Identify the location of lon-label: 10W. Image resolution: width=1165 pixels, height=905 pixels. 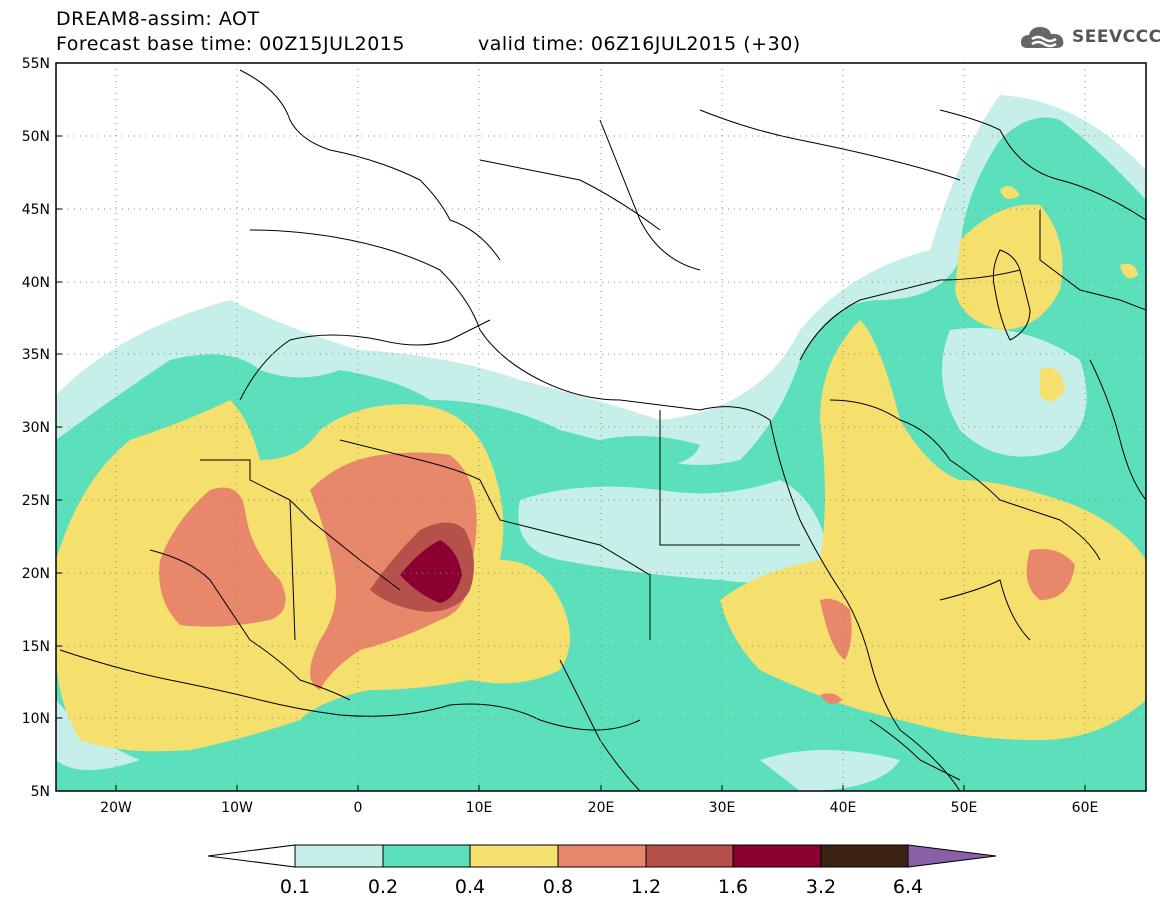
(237, 808).